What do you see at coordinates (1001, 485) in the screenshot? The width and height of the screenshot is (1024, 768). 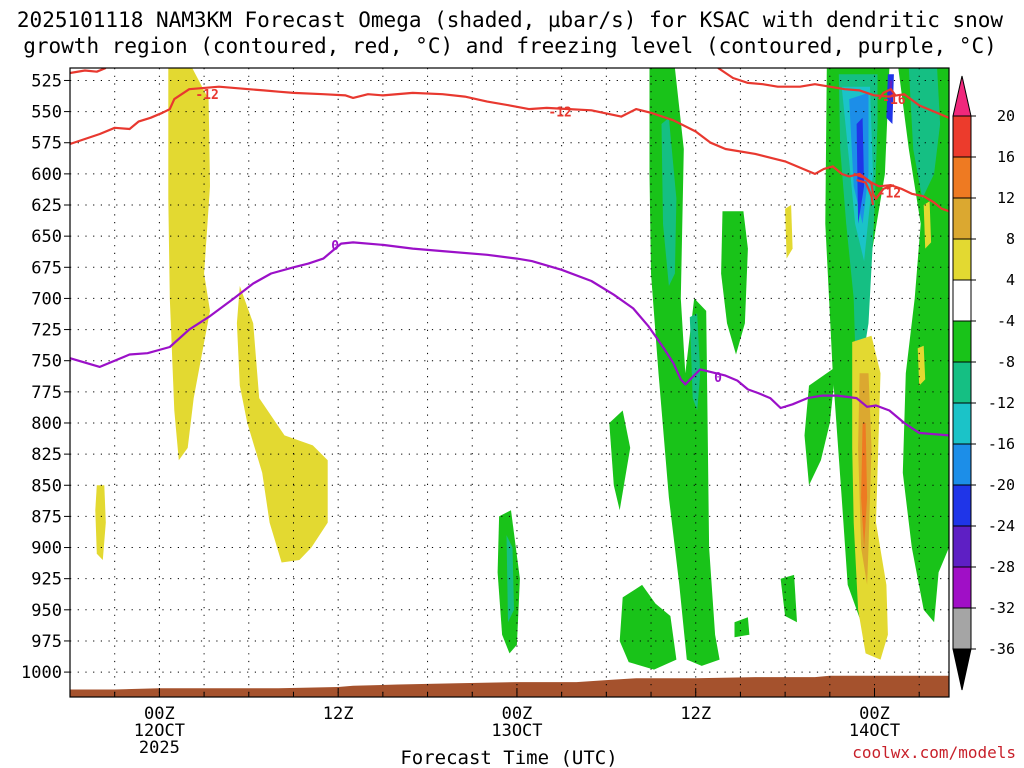 I see `colorbar-label: -20` at bounding box center [1001, 485].